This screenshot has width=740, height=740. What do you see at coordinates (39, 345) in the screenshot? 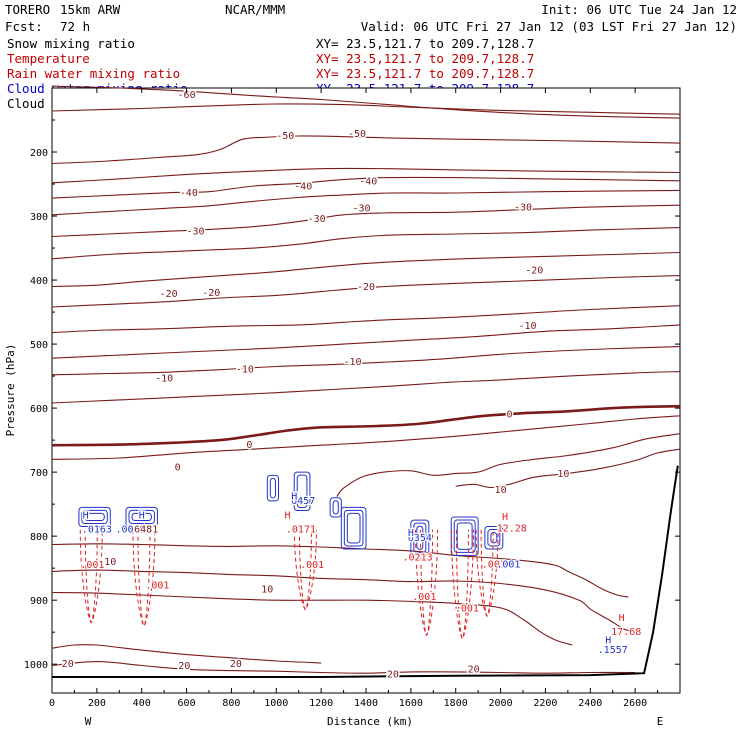
I see `y-tick-label: 500` at bounding box center [39, 345].